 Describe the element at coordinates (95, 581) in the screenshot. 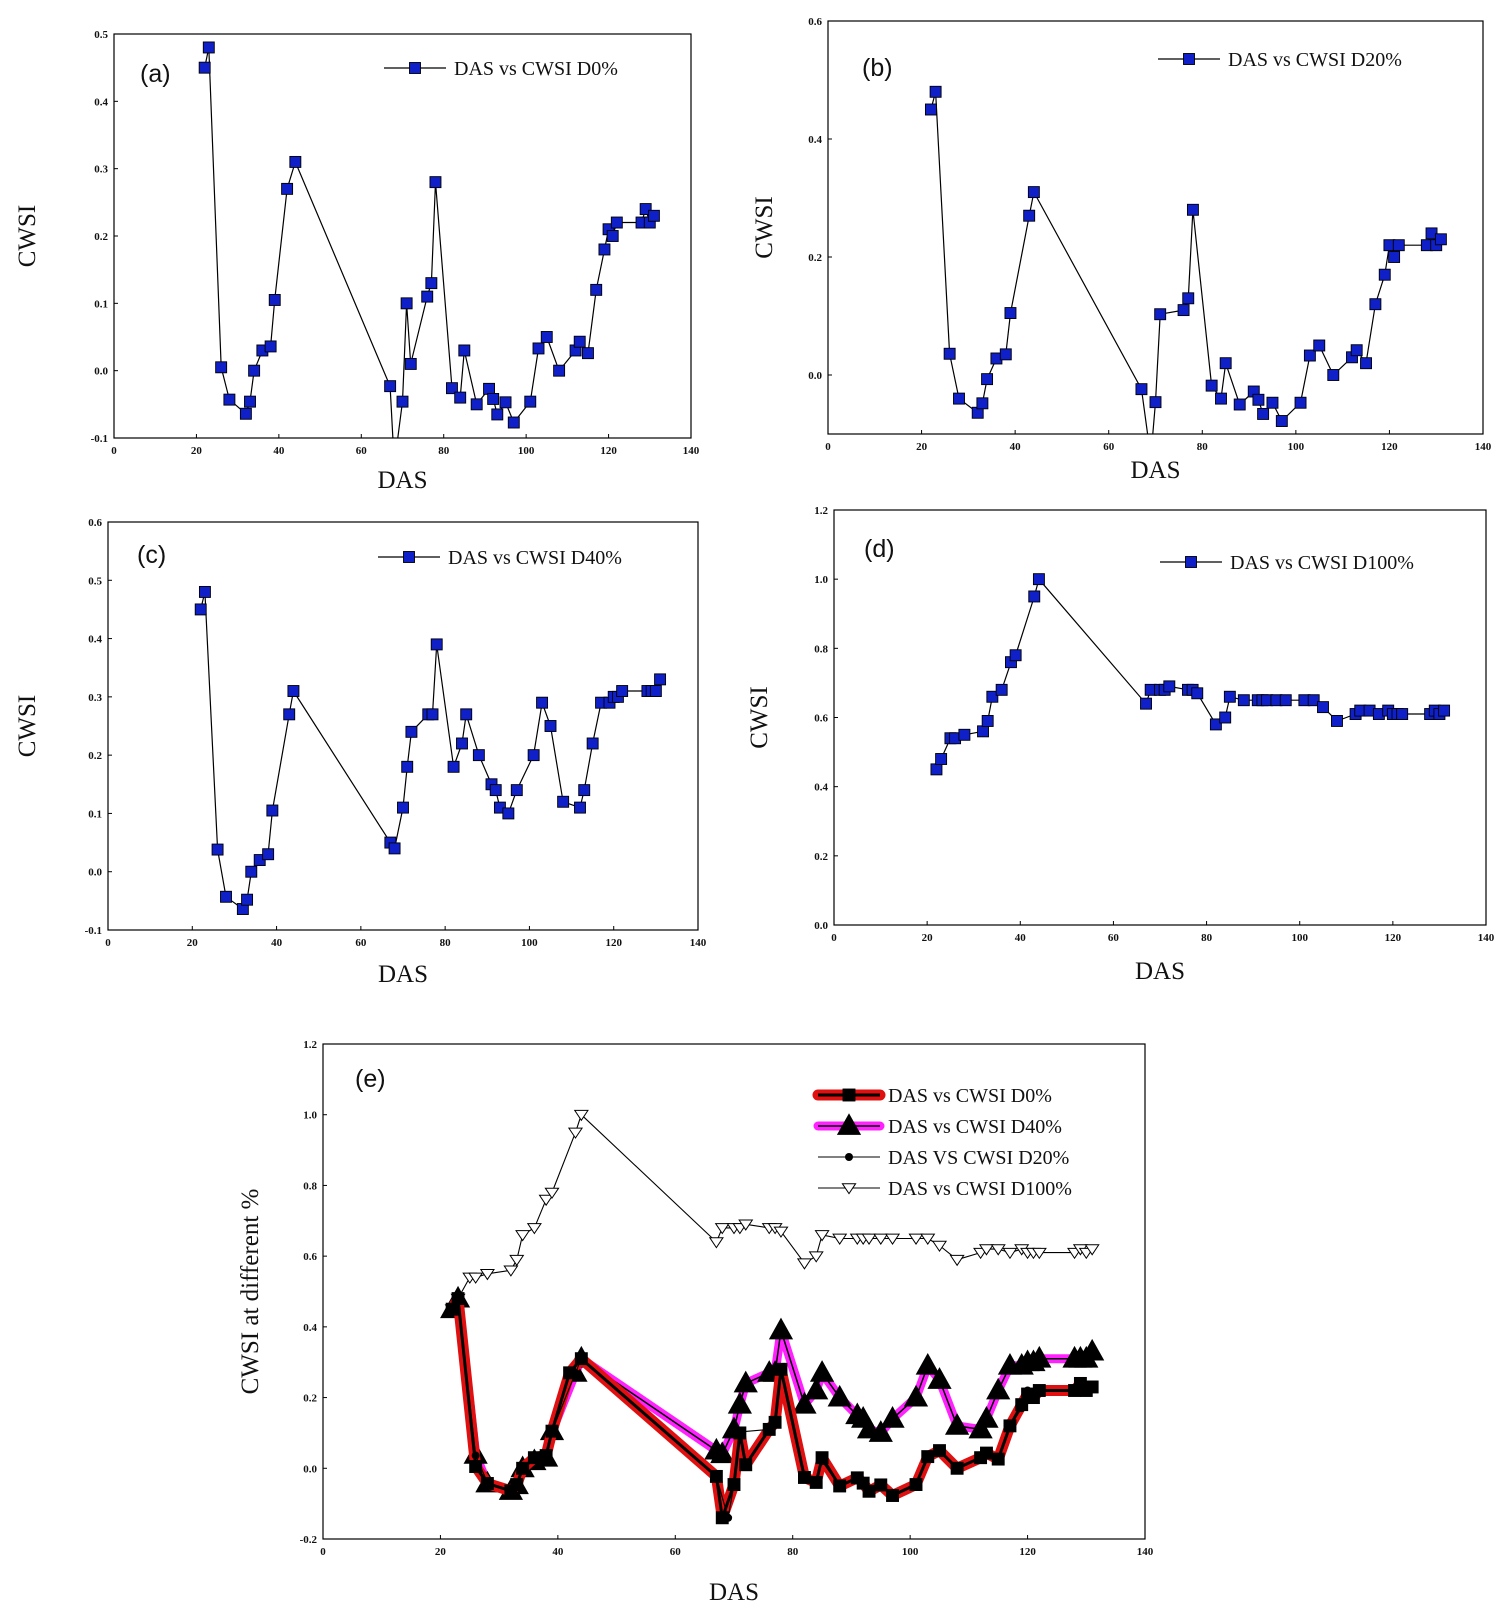

I see `y-tick-label: 0.5` at that location.